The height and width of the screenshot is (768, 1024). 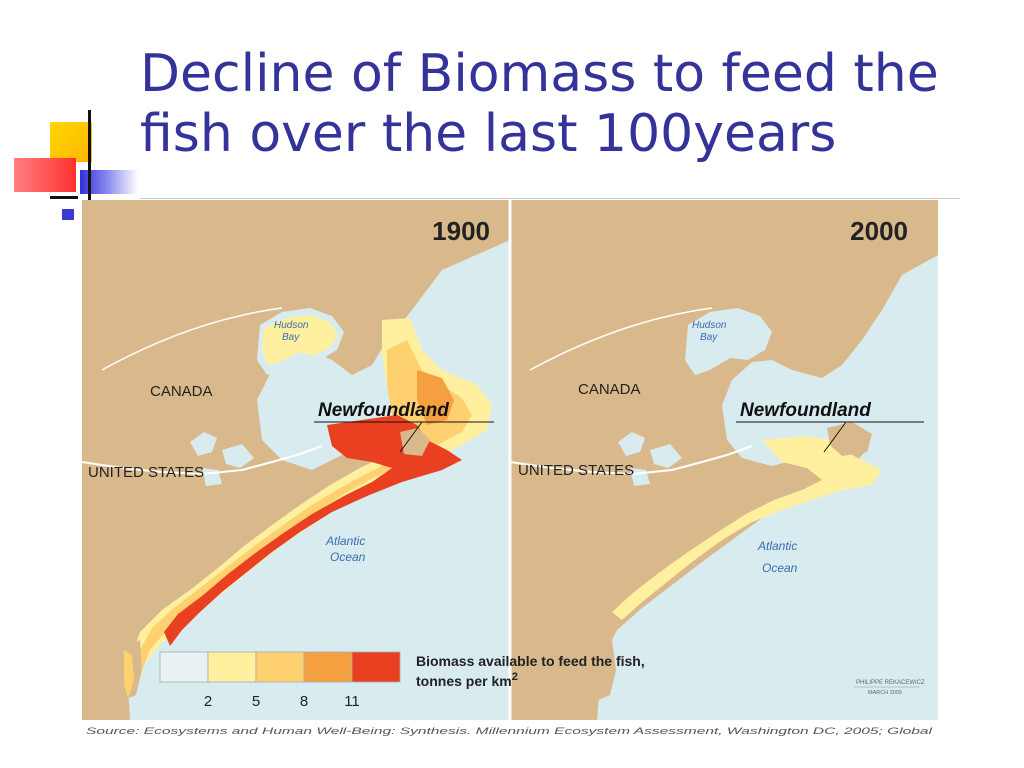 I want to click on great-lakes-2000-a, so click(x=631, y=444).